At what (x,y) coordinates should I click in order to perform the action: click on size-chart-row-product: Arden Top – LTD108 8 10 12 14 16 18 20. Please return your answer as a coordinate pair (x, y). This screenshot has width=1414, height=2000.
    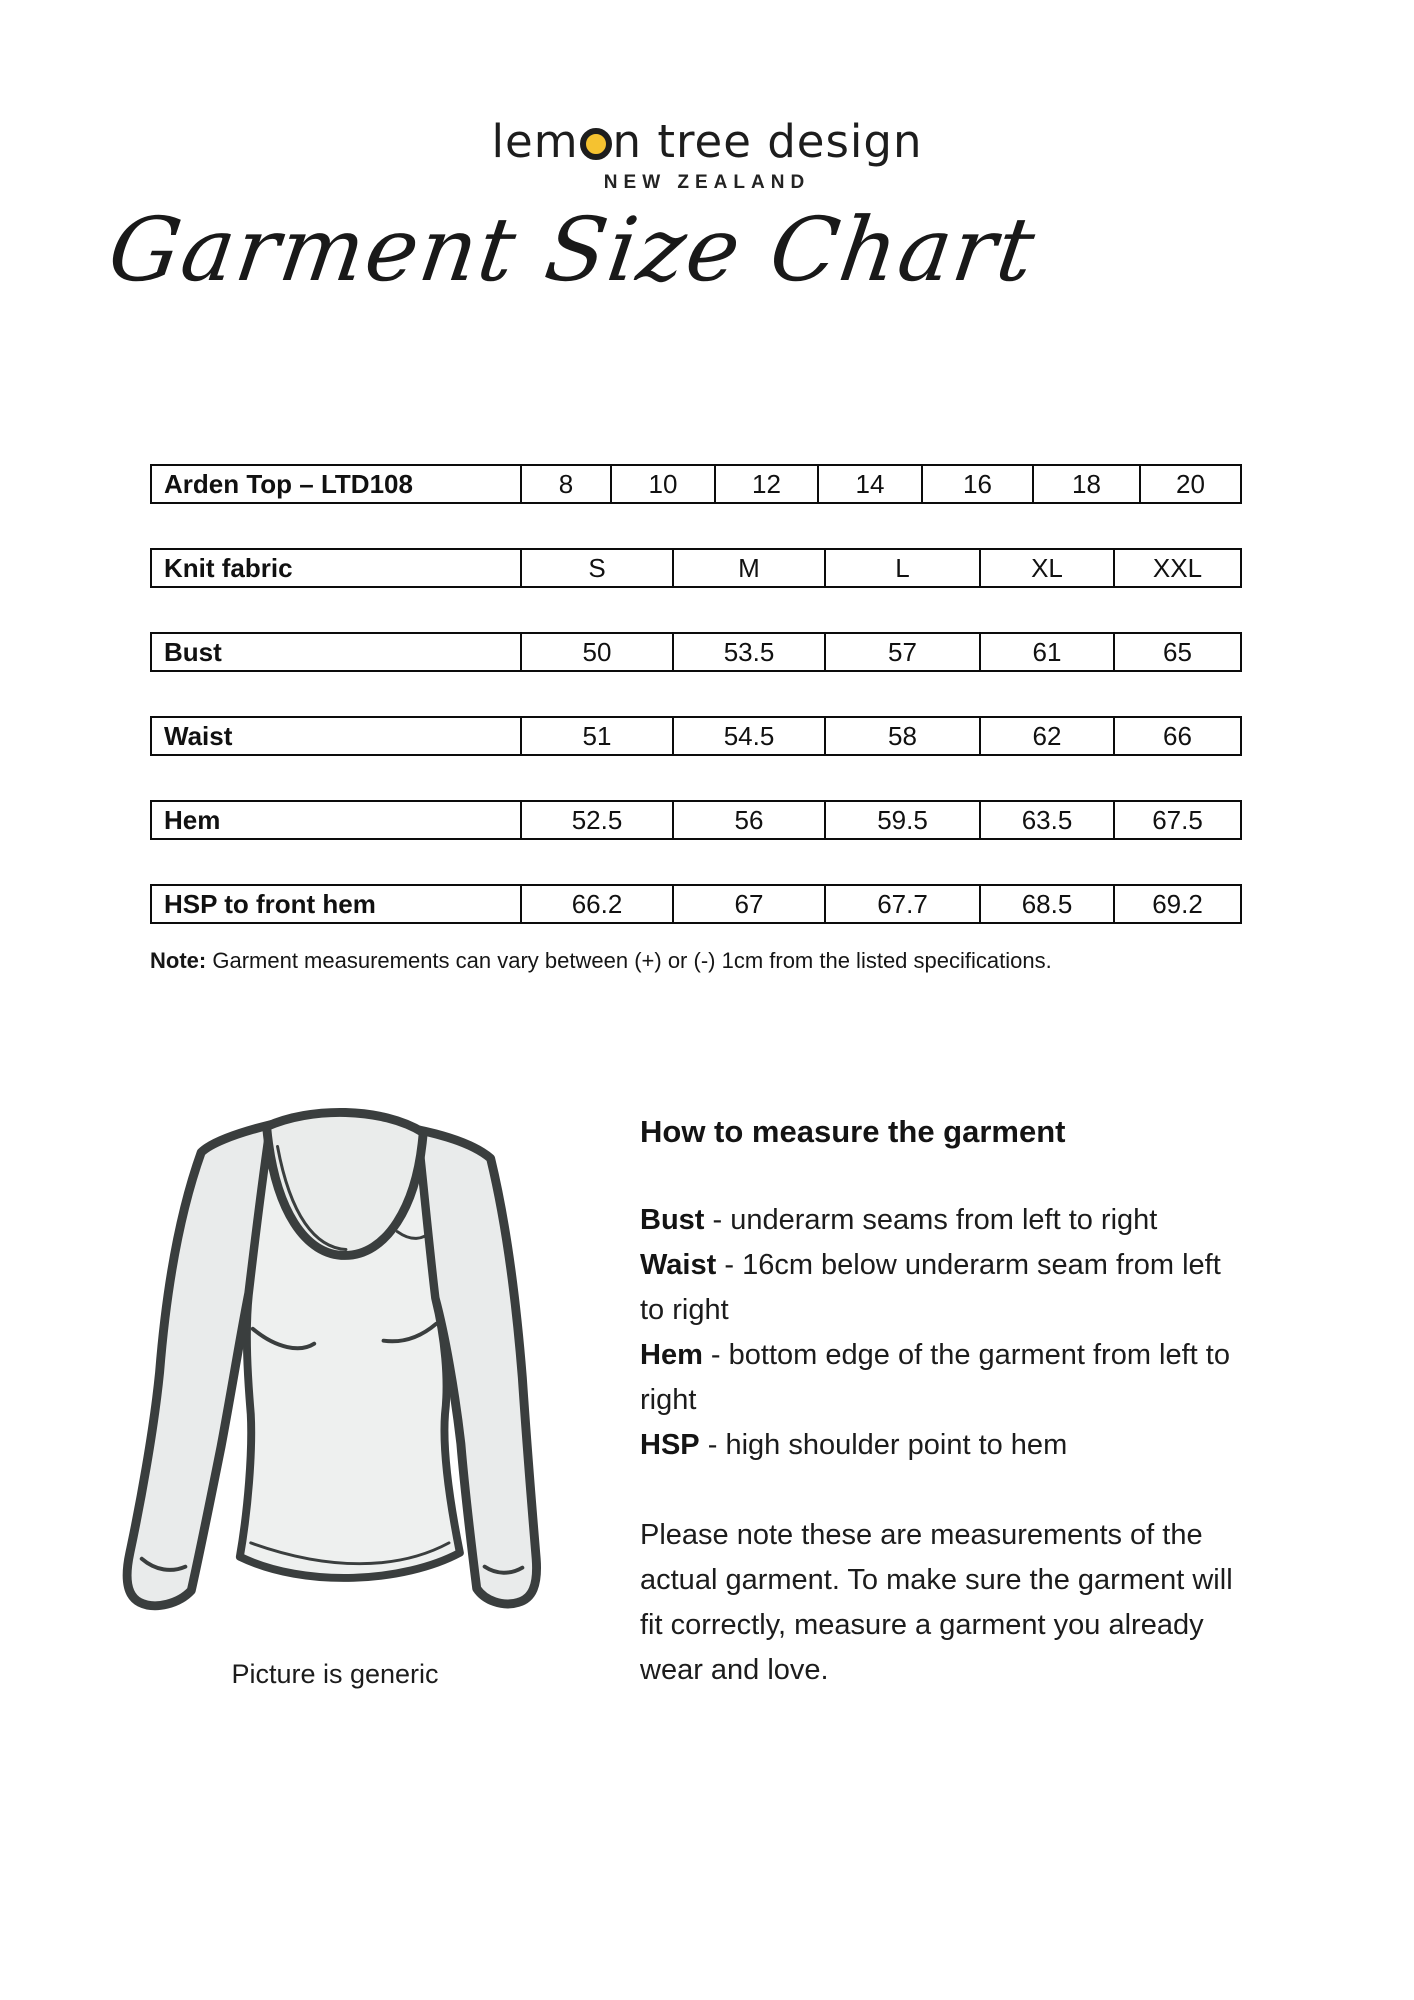
    Looking at the image, I should click on (696, 484).